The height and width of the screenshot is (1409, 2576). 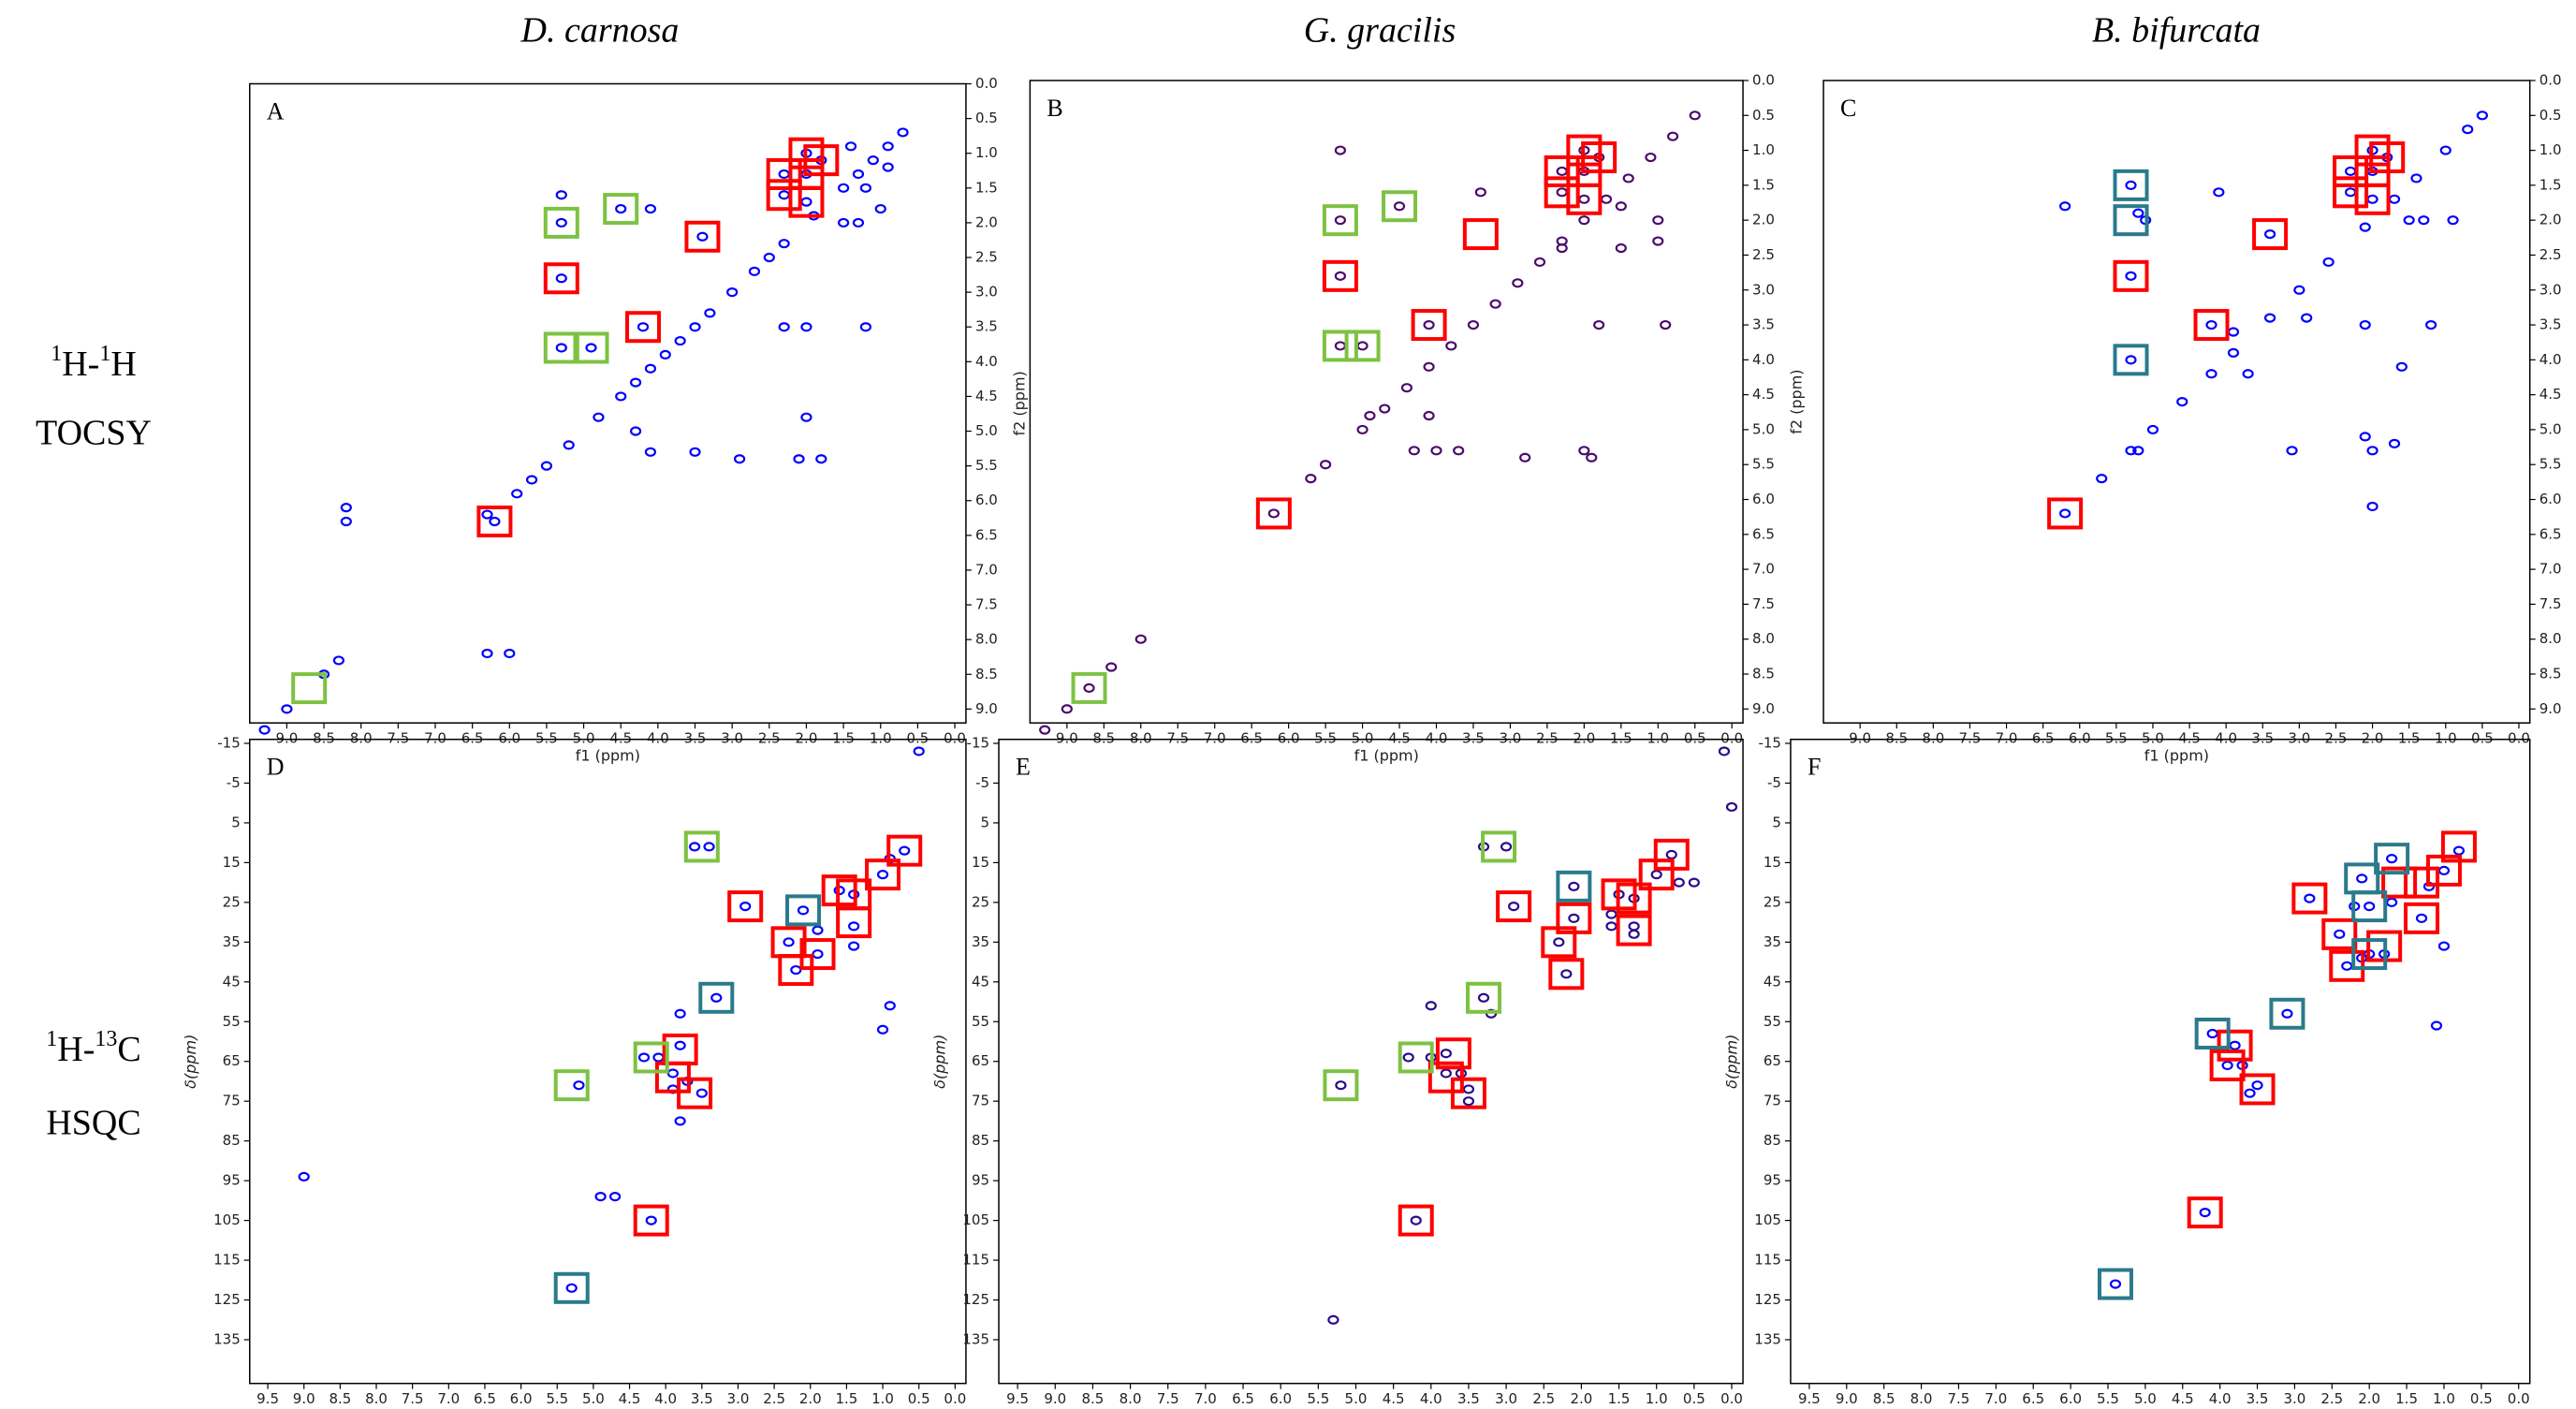 I want to click on x-tick-label: 1.0, so click(x=882, y=1397).